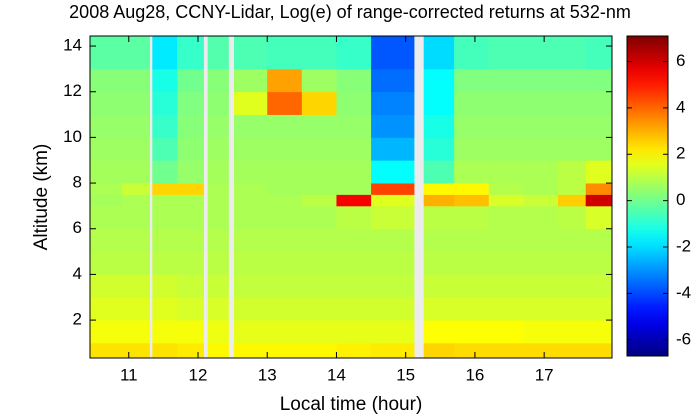  I want to click on x-tick-label: 16, so click(474, 374).